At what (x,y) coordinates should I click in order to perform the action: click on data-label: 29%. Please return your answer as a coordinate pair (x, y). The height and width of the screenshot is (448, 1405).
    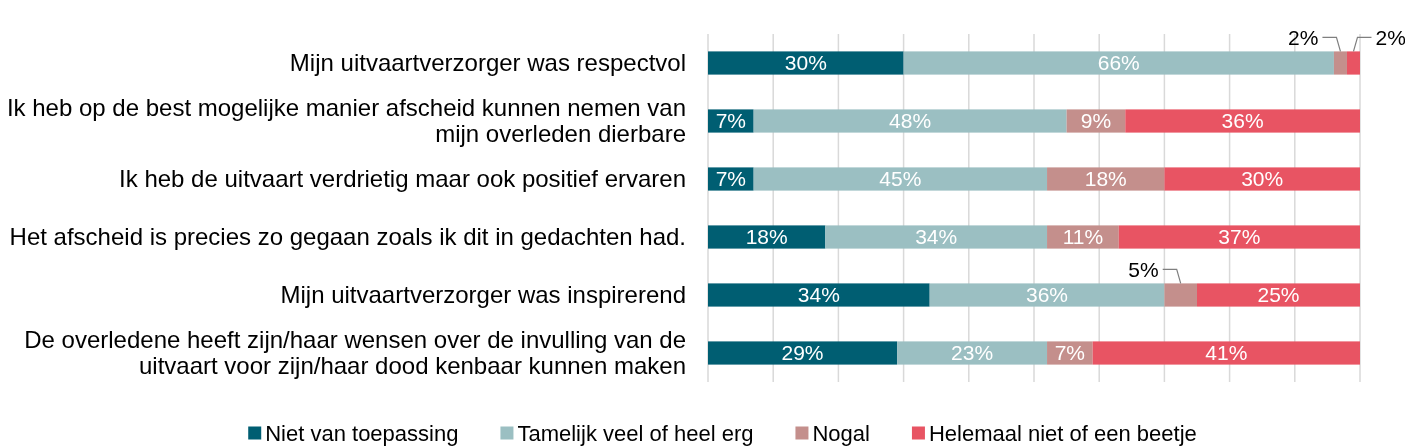
    Looking at the image, I should click on (802, 353).